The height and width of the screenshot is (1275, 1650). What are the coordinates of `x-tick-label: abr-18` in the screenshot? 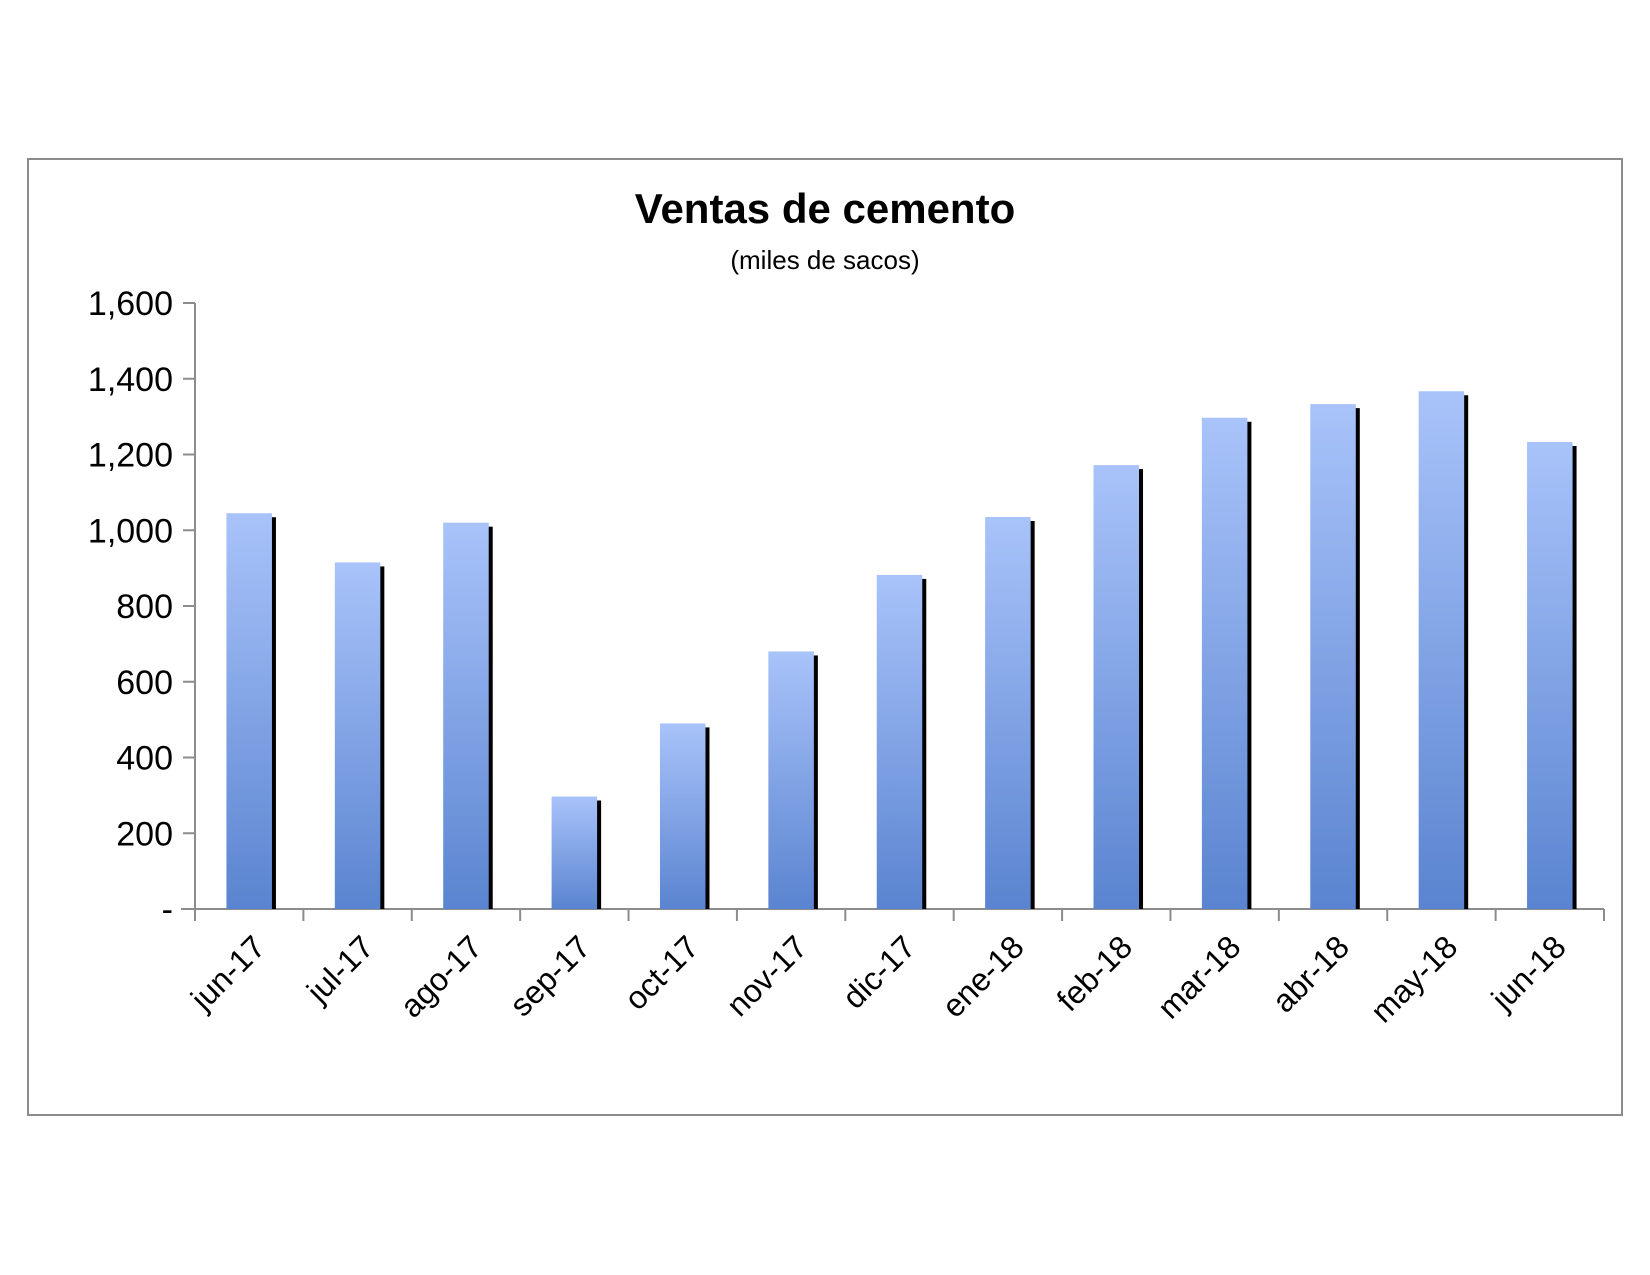 It's located at (1310, 973).